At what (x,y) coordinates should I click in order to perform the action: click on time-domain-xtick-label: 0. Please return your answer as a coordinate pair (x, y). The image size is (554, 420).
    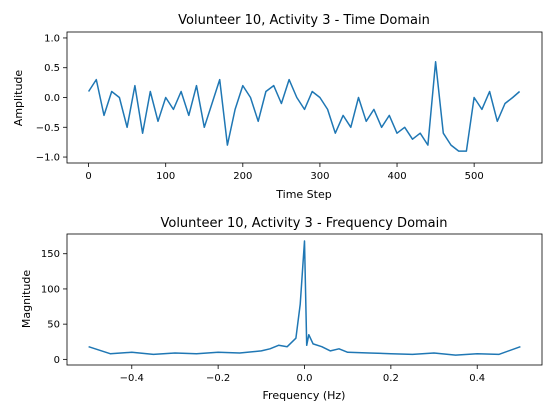
    Looking at the image, I should click on (88, 176).